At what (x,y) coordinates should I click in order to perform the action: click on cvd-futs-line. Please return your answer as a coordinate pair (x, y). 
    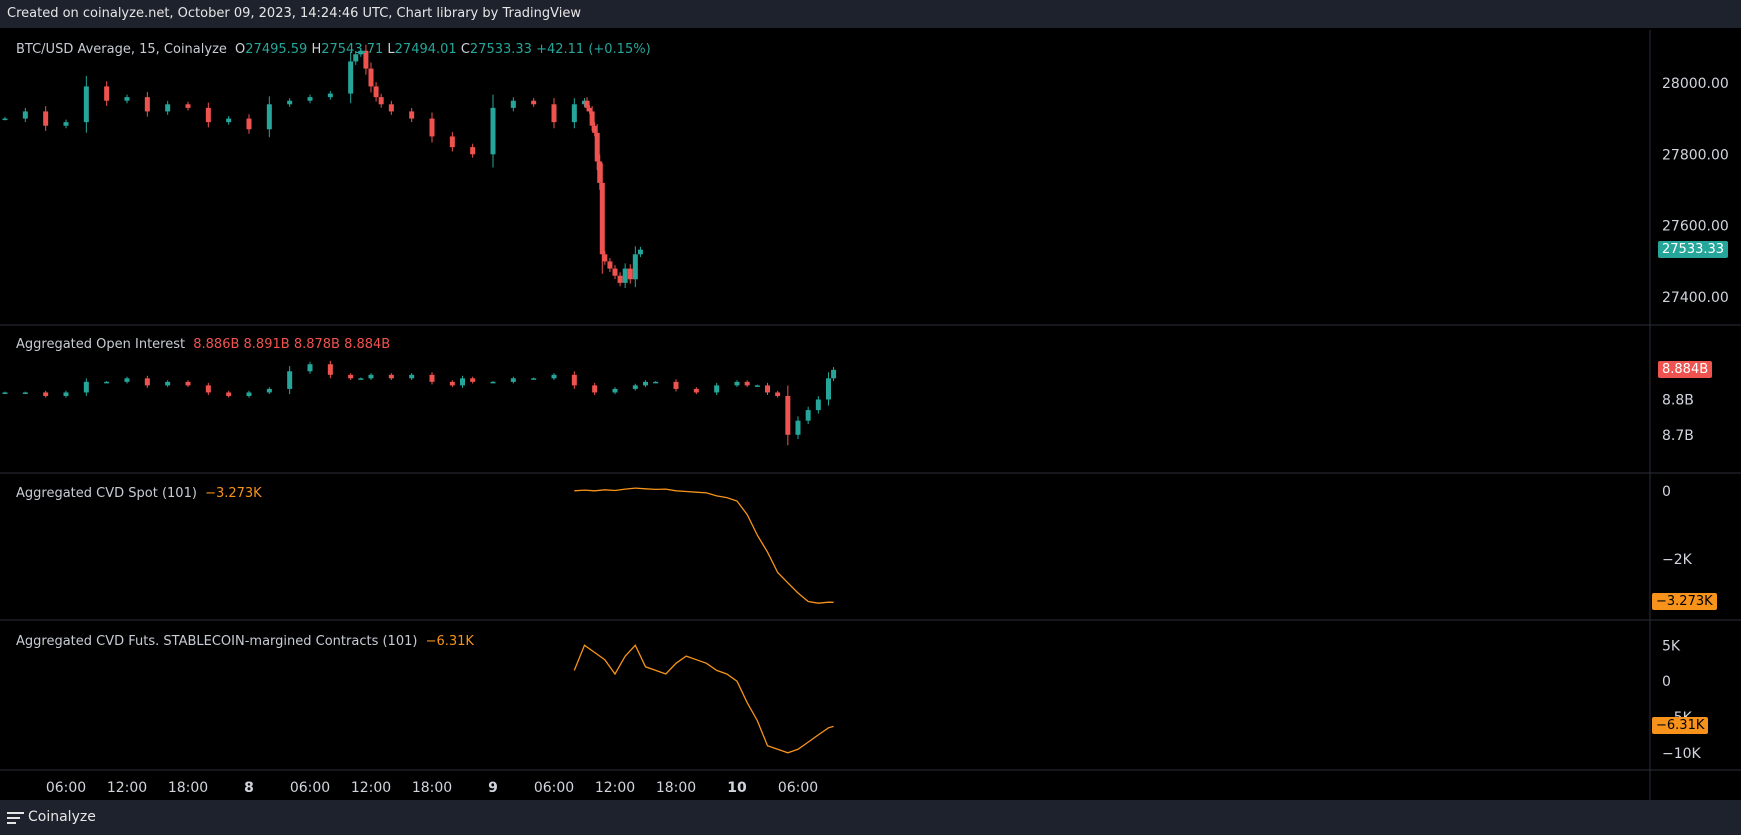
    Looking at the image, I should click on (703, 699).